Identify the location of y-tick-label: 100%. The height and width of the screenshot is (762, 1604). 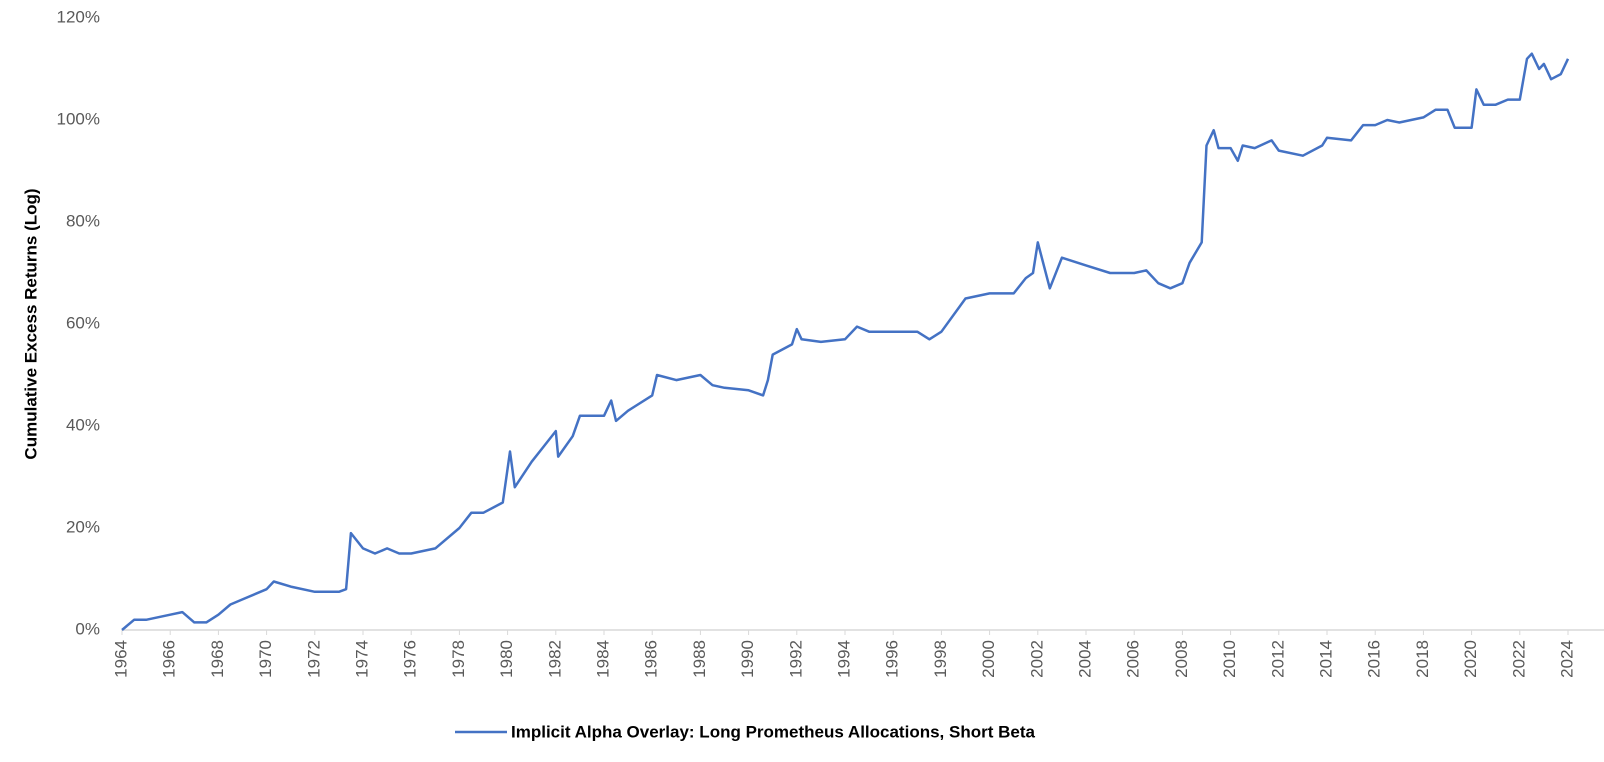
(78, 118).